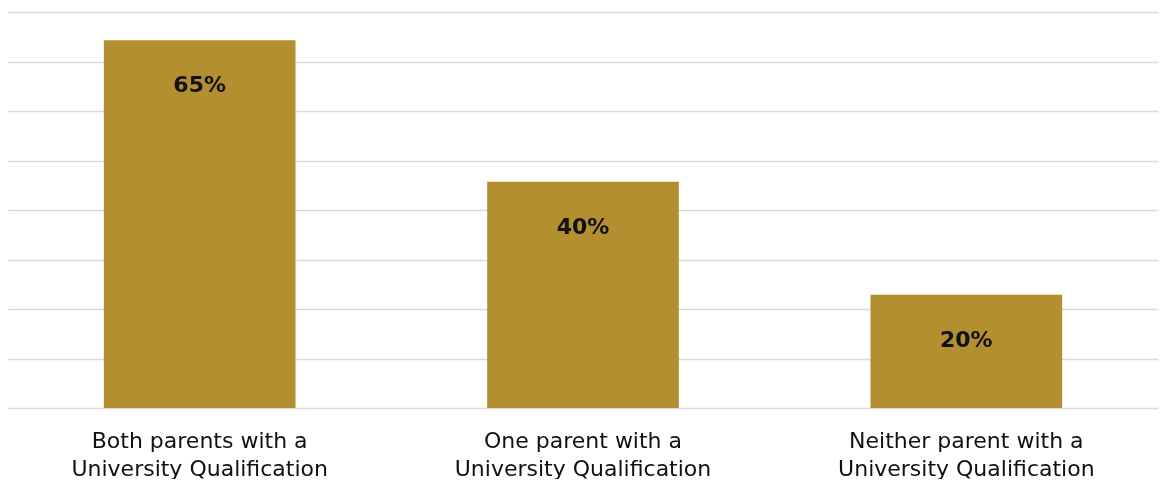  Describe the element at coordinates (966, 339) in the screenshot. I see `data-label: 20%` at that location.